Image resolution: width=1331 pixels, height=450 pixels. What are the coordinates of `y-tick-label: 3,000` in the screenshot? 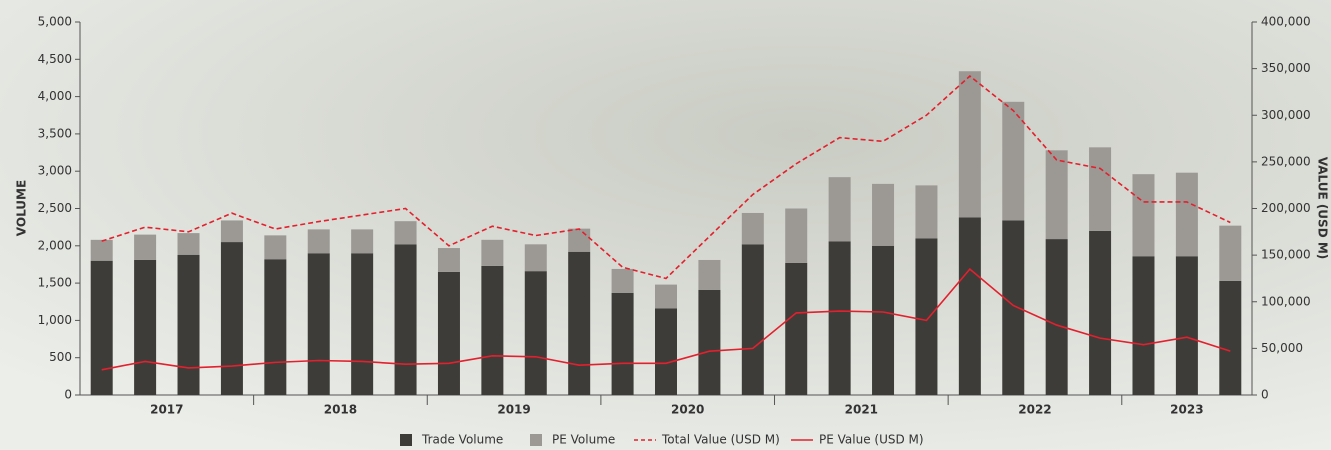 It's located at (55, 171).